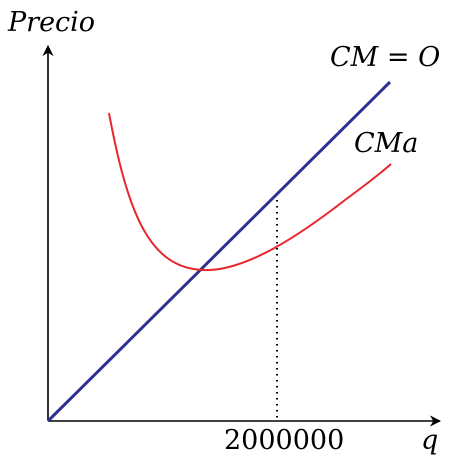 The image size is (454, 461). I want to click on quantity-tick-label: 2000000, so click(284, 440).